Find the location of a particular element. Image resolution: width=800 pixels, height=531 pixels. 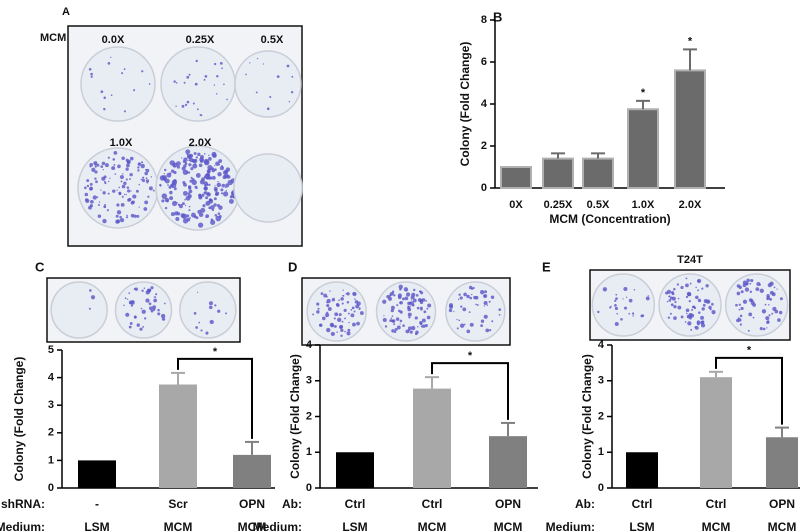

y-tick-label: 0 is located at coordinates (51, 488).